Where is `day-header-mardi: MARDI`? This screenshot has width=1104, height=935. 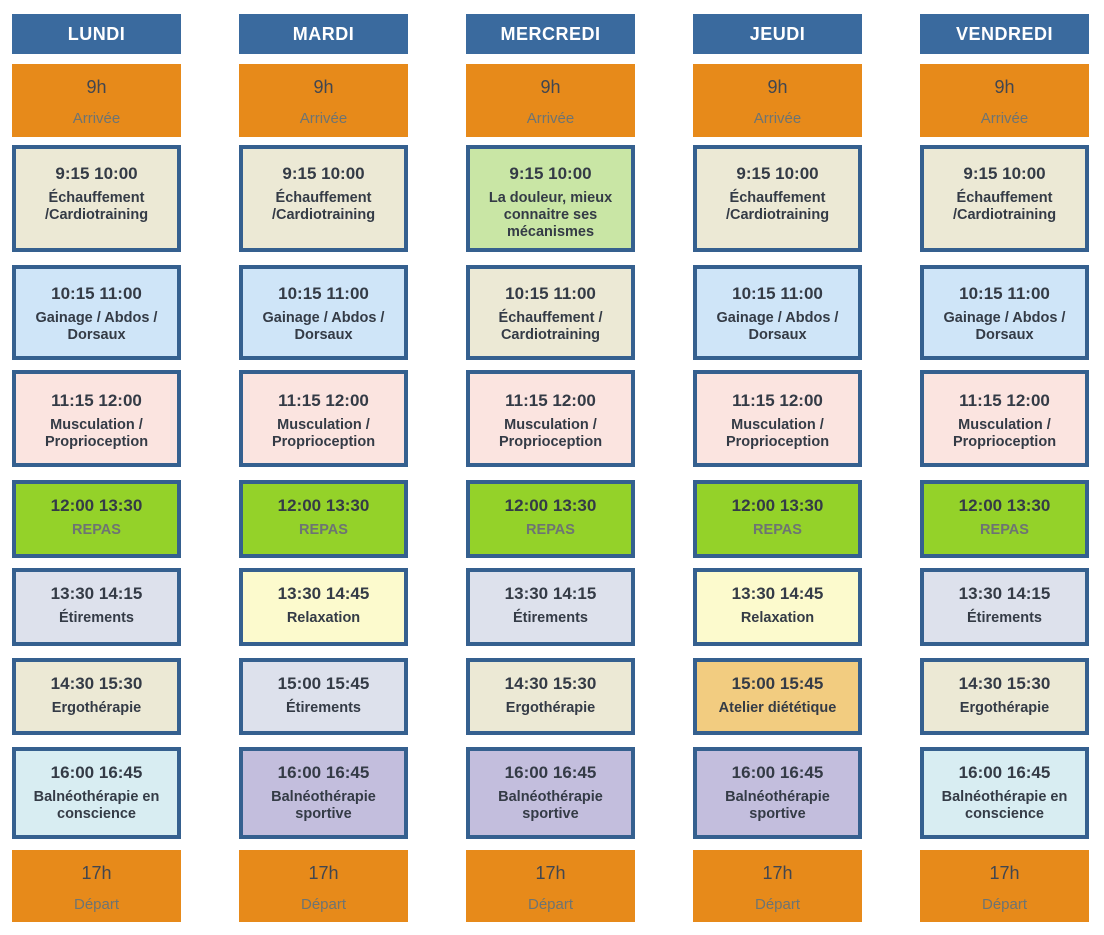 day-header-mardi: MARDI is located at coordinates (323, 34).